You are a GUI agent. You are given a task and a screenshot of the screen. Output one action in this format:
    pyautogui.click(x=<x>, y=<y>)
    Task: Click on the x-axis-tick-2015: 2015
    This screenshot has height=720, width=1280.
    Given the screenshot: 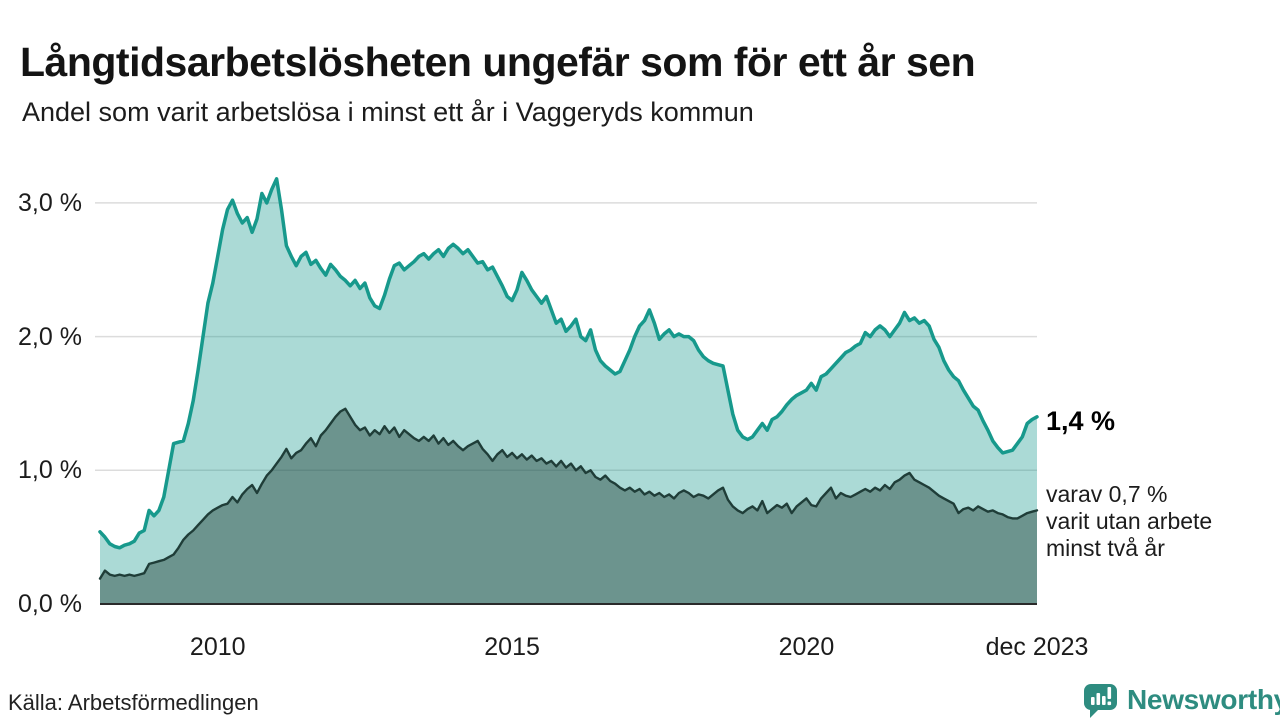 What is the action you would take?
    pyautogui.click(x=512, y=647)
    